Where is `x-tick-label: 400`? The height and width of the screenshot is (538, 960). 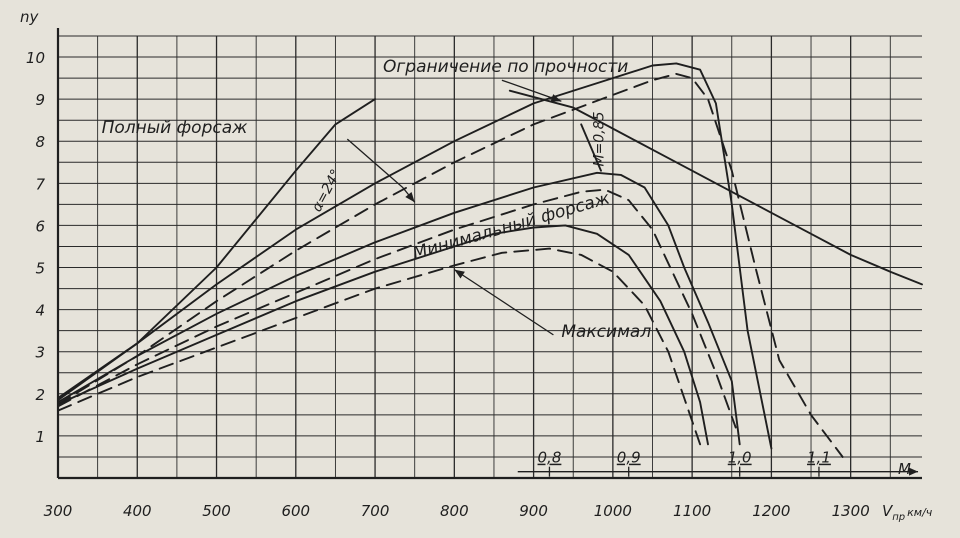 x-tick-label: 400 is located at coordinates (137, 511).